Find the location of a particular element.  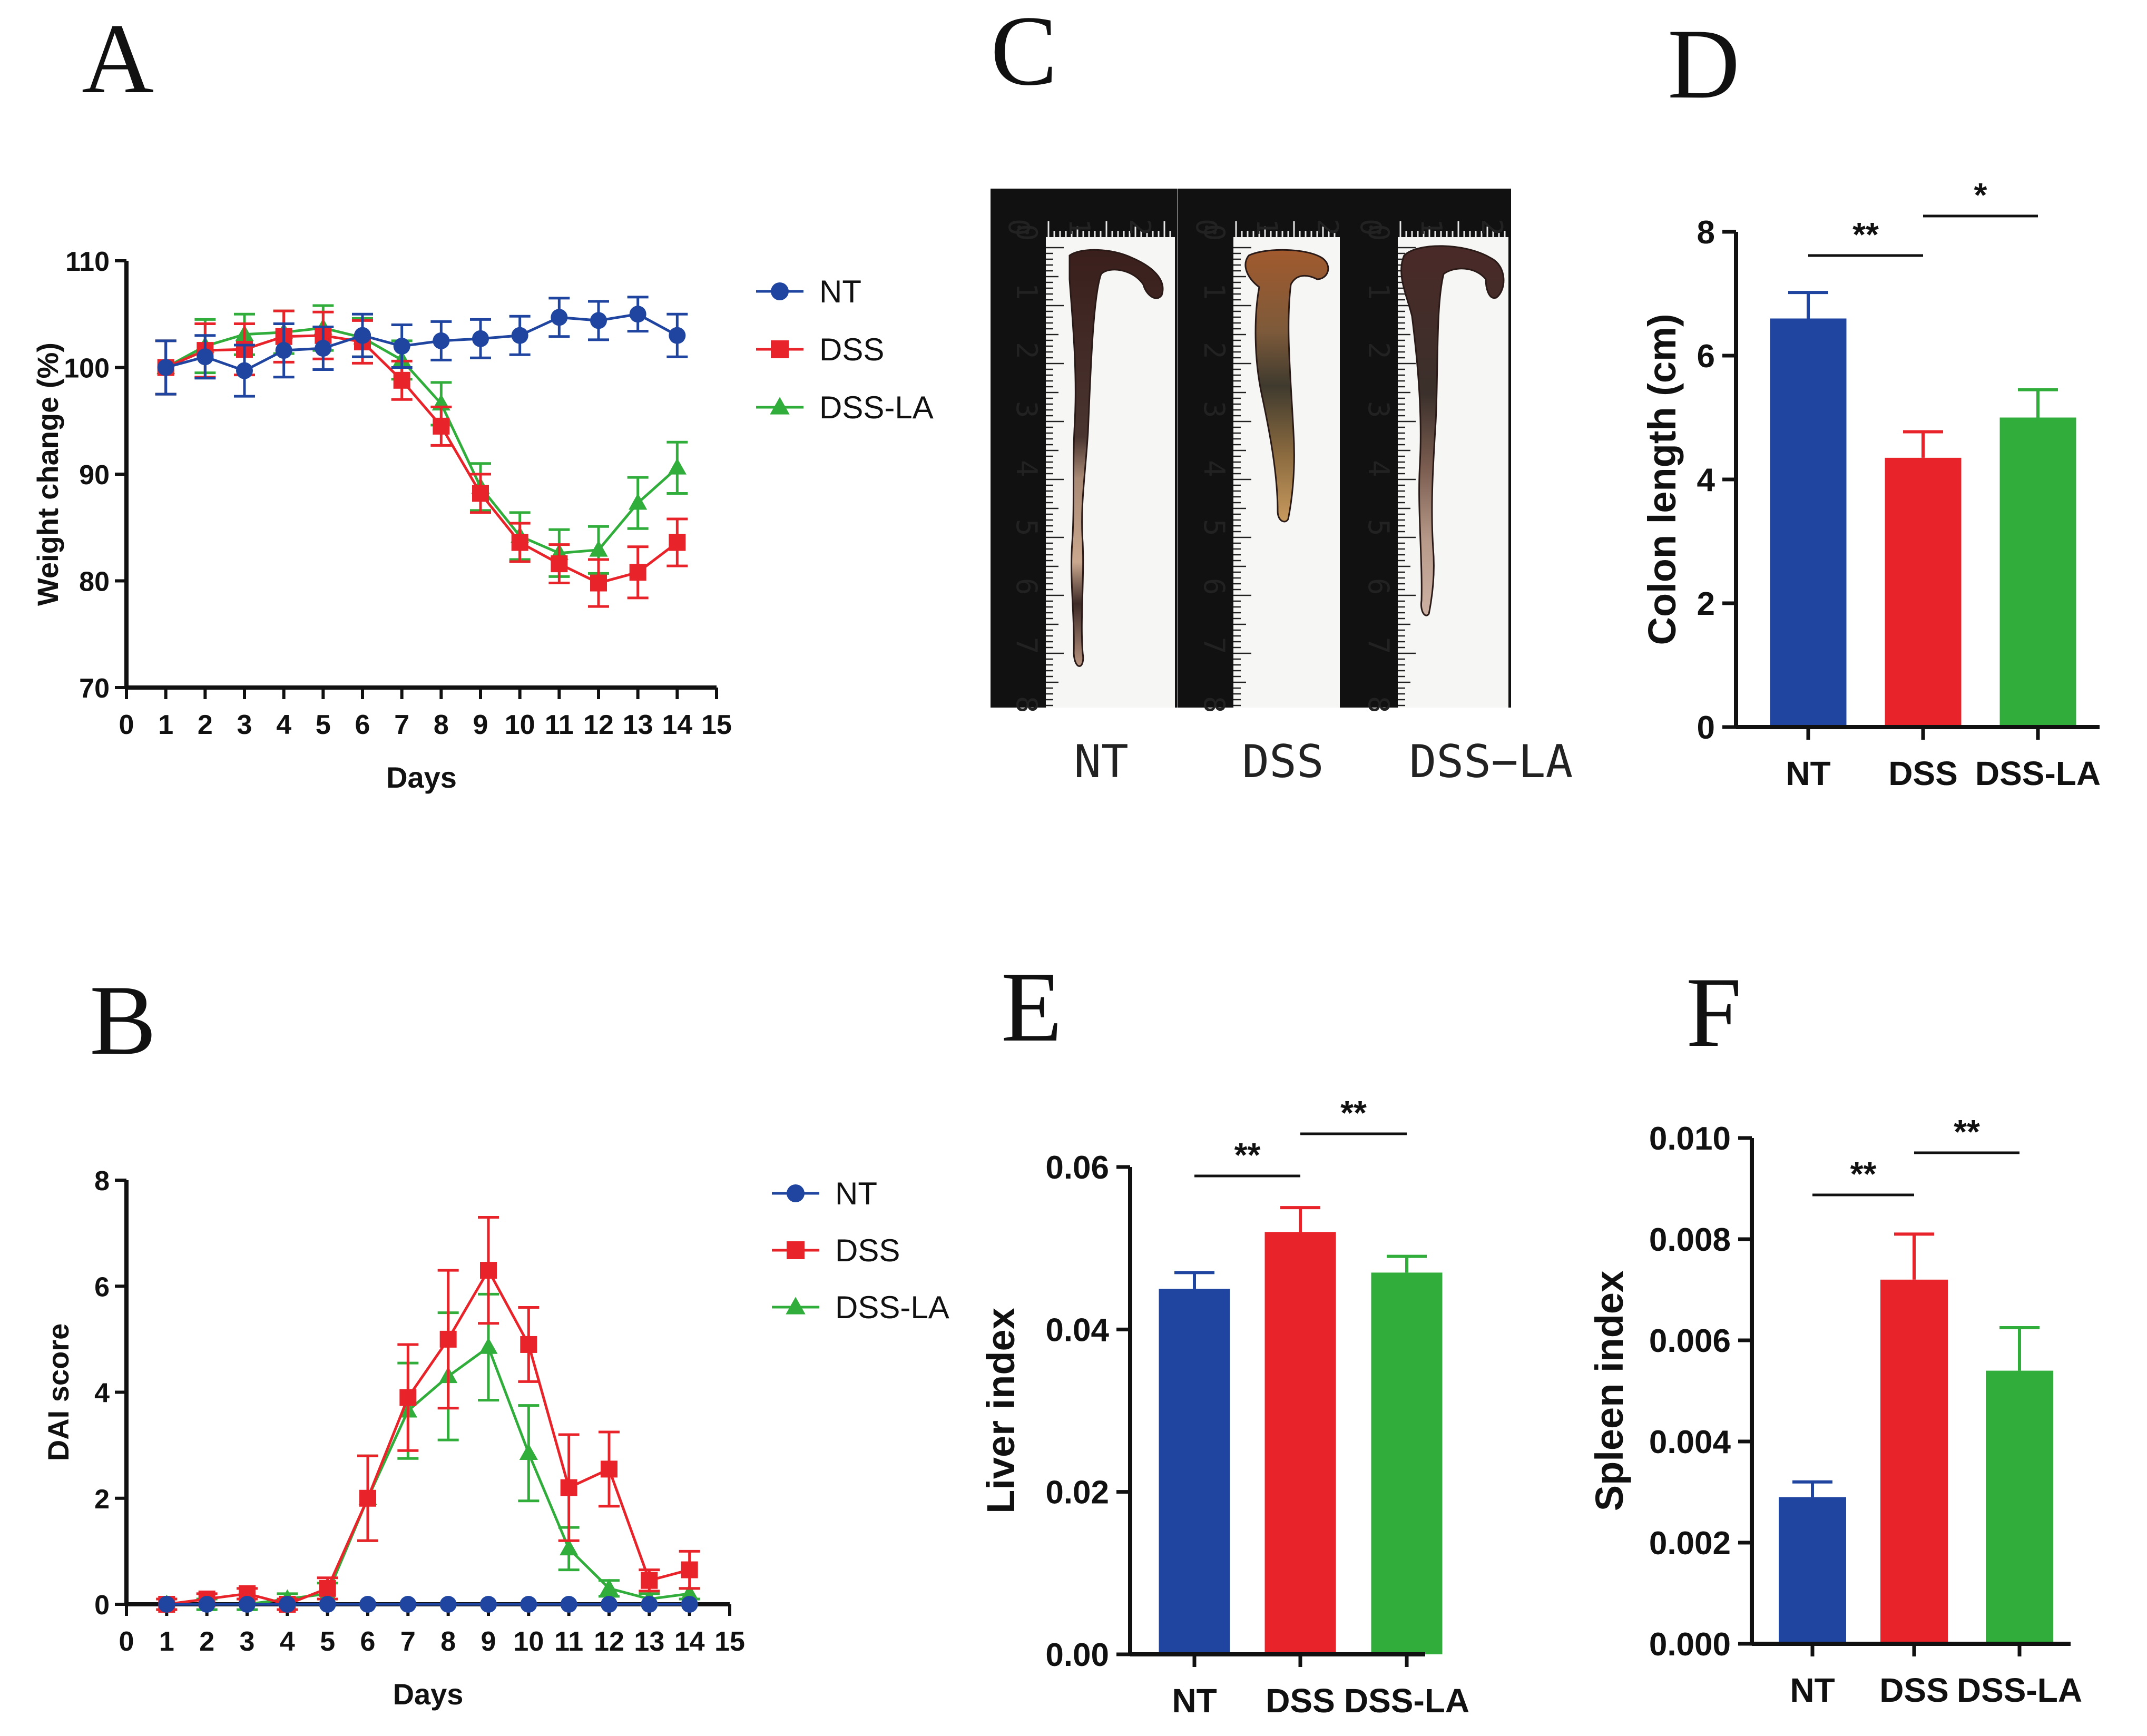

y-axis-title: DAI score is located at coordinates (58, 1392).